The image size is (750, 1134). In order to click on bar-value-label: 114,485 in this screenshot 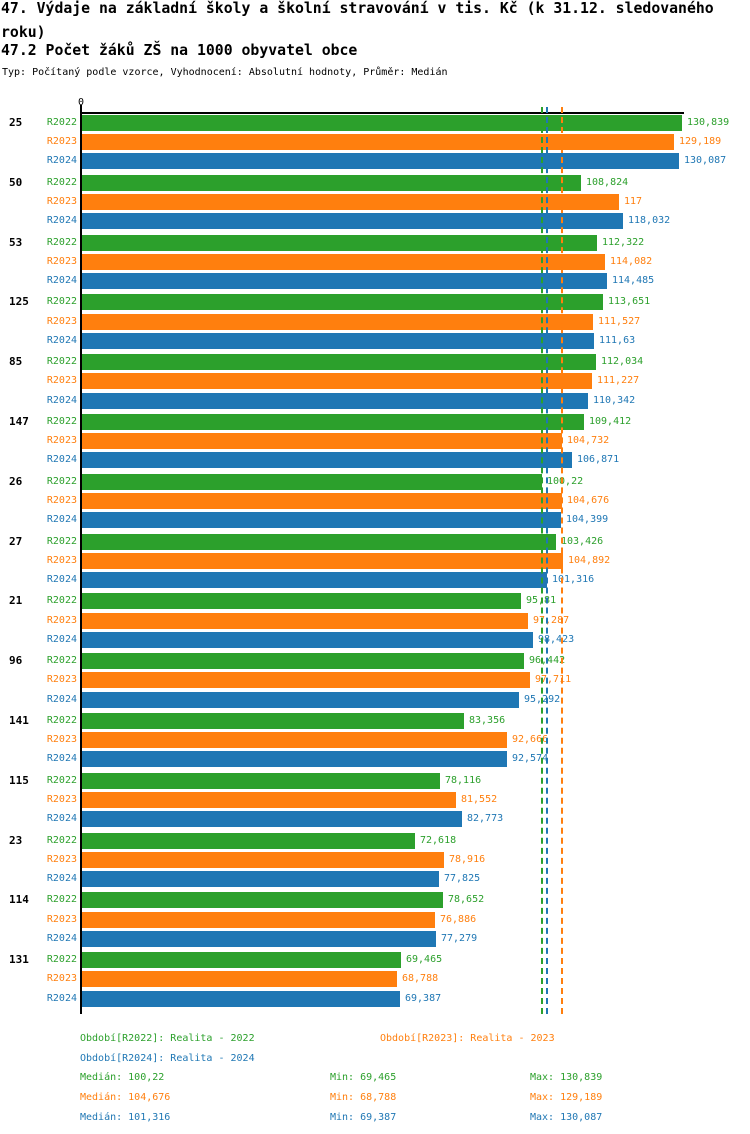, I will do `click(633, 280)`.